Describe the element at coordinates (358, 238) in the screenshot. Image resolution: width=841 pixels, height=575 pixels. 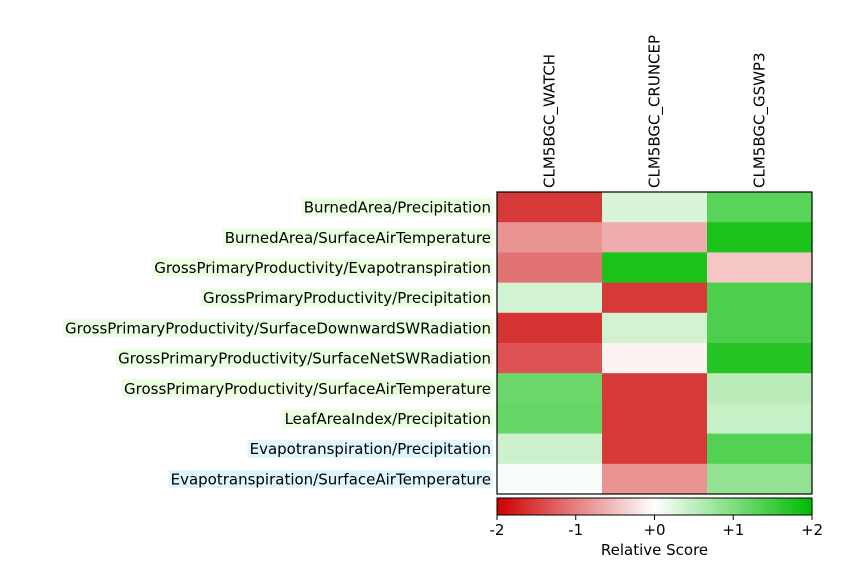
I see `row-label: BurnedArea/SurfaceAirTemperature` at that location.